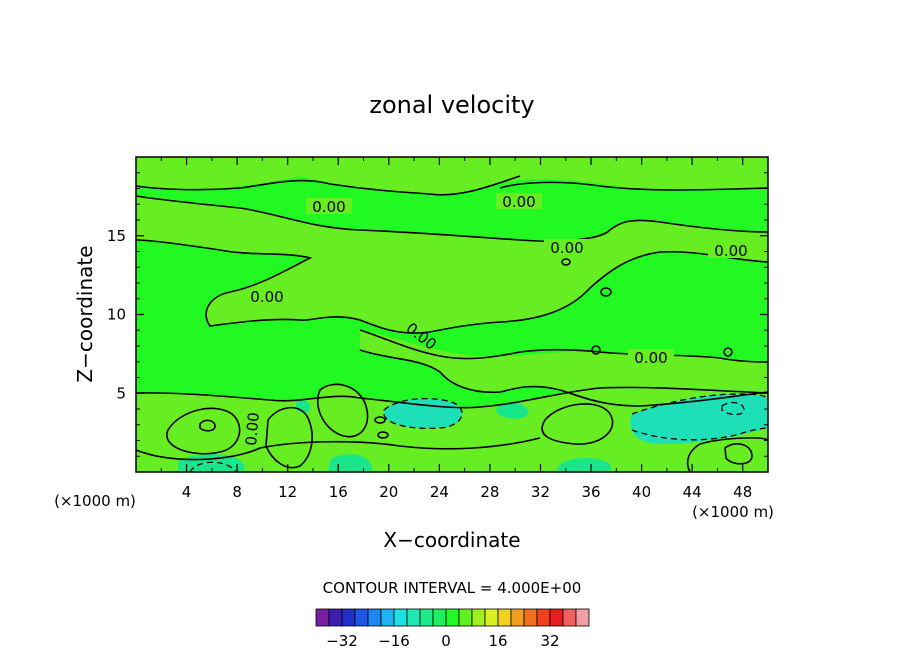 The image size is (904, 654). Describe the element at coordinates (394, 641) in the screenshot. I see `colorbar-tick-label: −16` at that location.